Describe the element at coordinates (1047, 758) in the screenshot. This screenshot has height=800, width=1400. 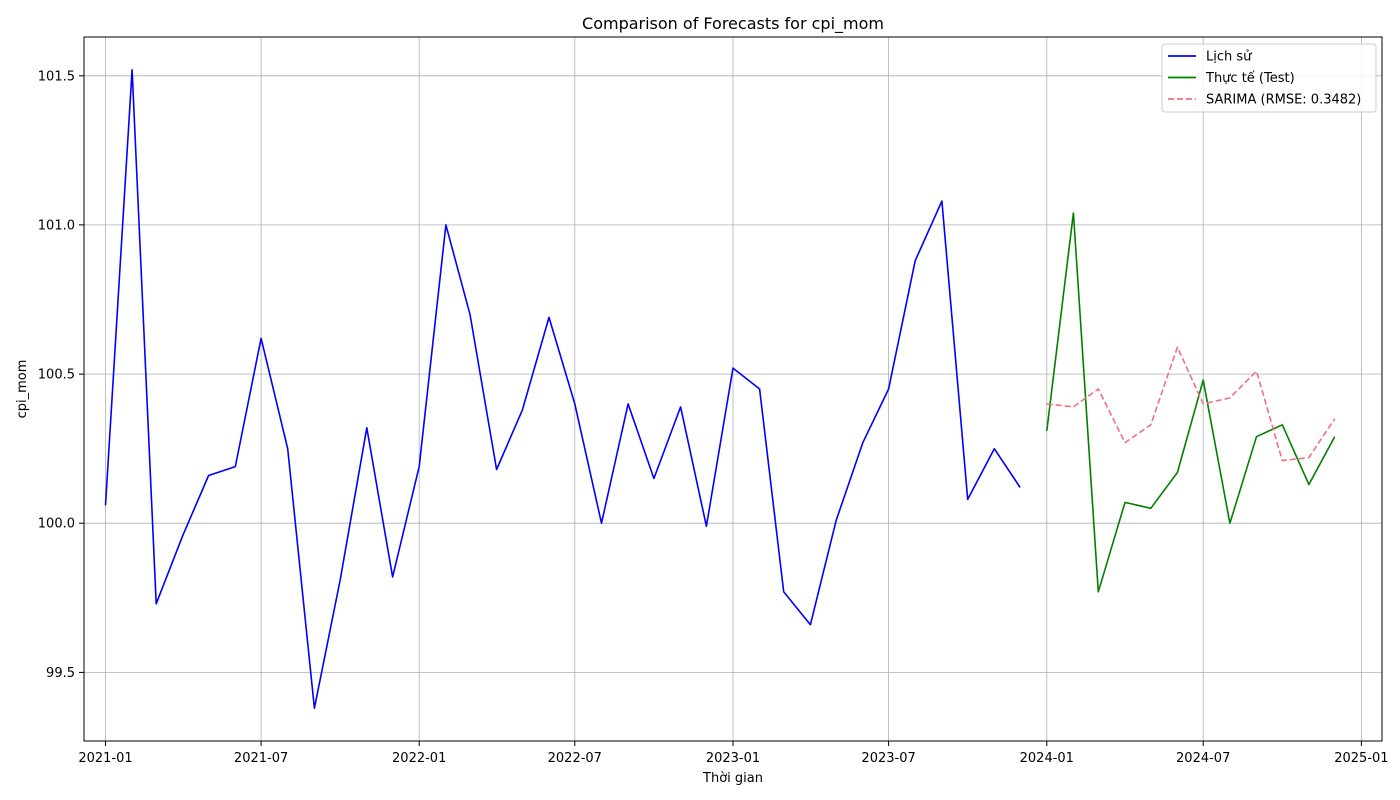
I see `x-tick-label: 2024-01` at that location.